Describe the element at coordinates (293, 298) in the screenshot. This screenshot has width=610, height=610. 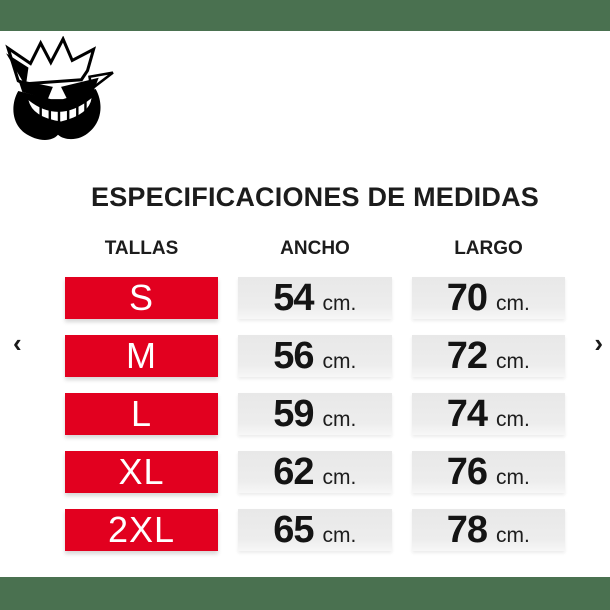
I see `width-value: 54` at that location.